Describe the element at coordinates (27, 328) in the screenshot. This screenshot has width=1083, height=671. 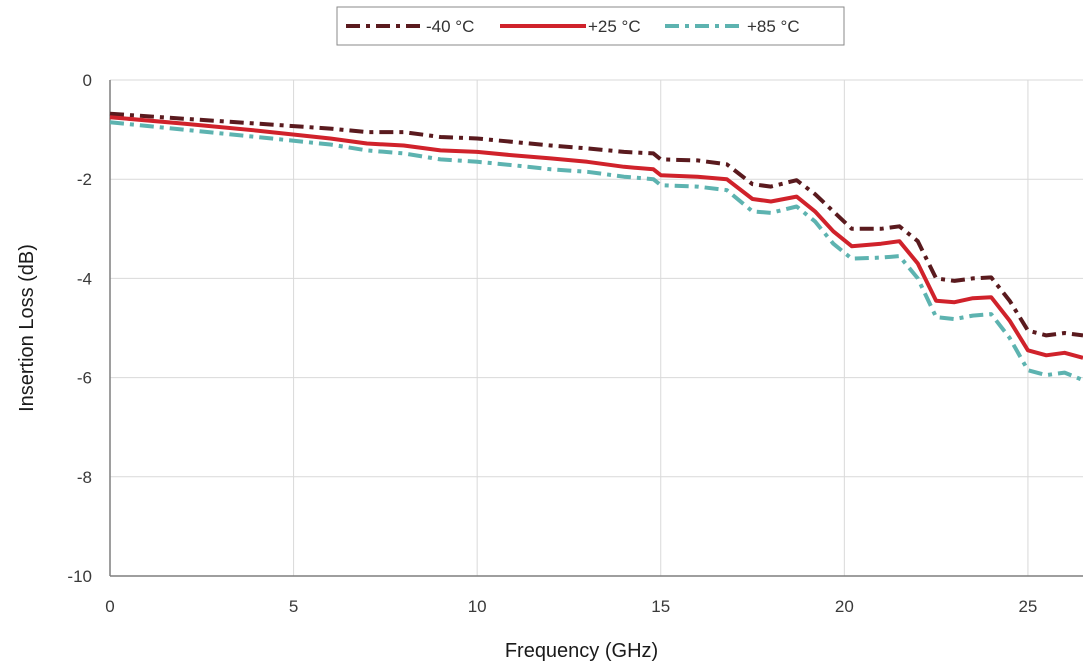
I see `y-axis-title: Insertion Loss (dB)` at that location.